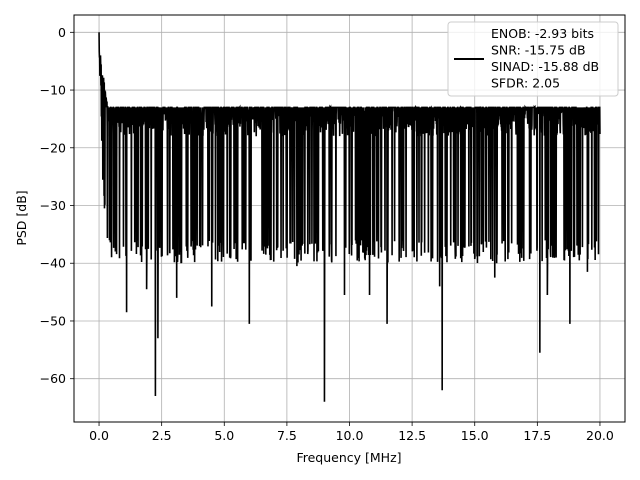 The height and width of the screenshot is (480, 640). What do you see at coordinates (545, 66) in the screenshot?
I see `legend-text-sinad: SINAD: -15.88 dB` at bounding box center [545, 66].